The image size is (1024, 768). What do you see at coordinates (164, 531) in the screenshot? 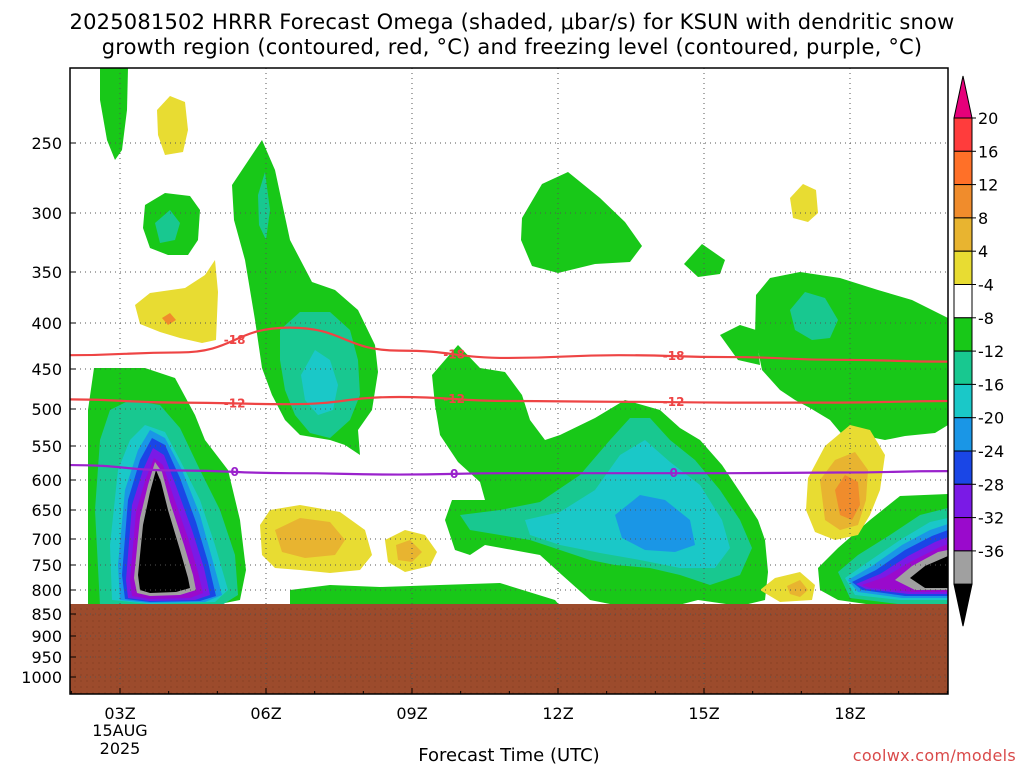
I see `black-a` at bounding box center [164, 531].